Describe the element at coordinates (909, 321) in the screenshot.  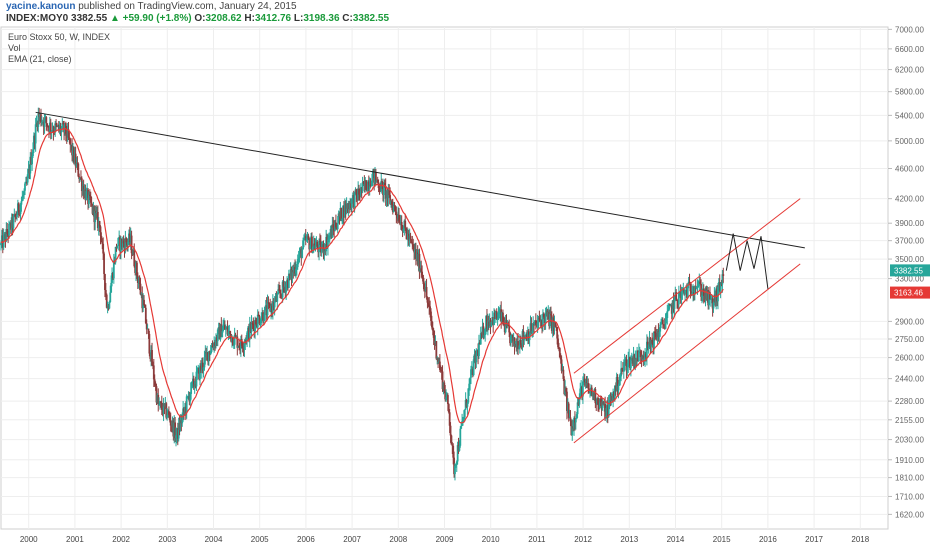
I see `price-tick-label: 2900.00` at that location.